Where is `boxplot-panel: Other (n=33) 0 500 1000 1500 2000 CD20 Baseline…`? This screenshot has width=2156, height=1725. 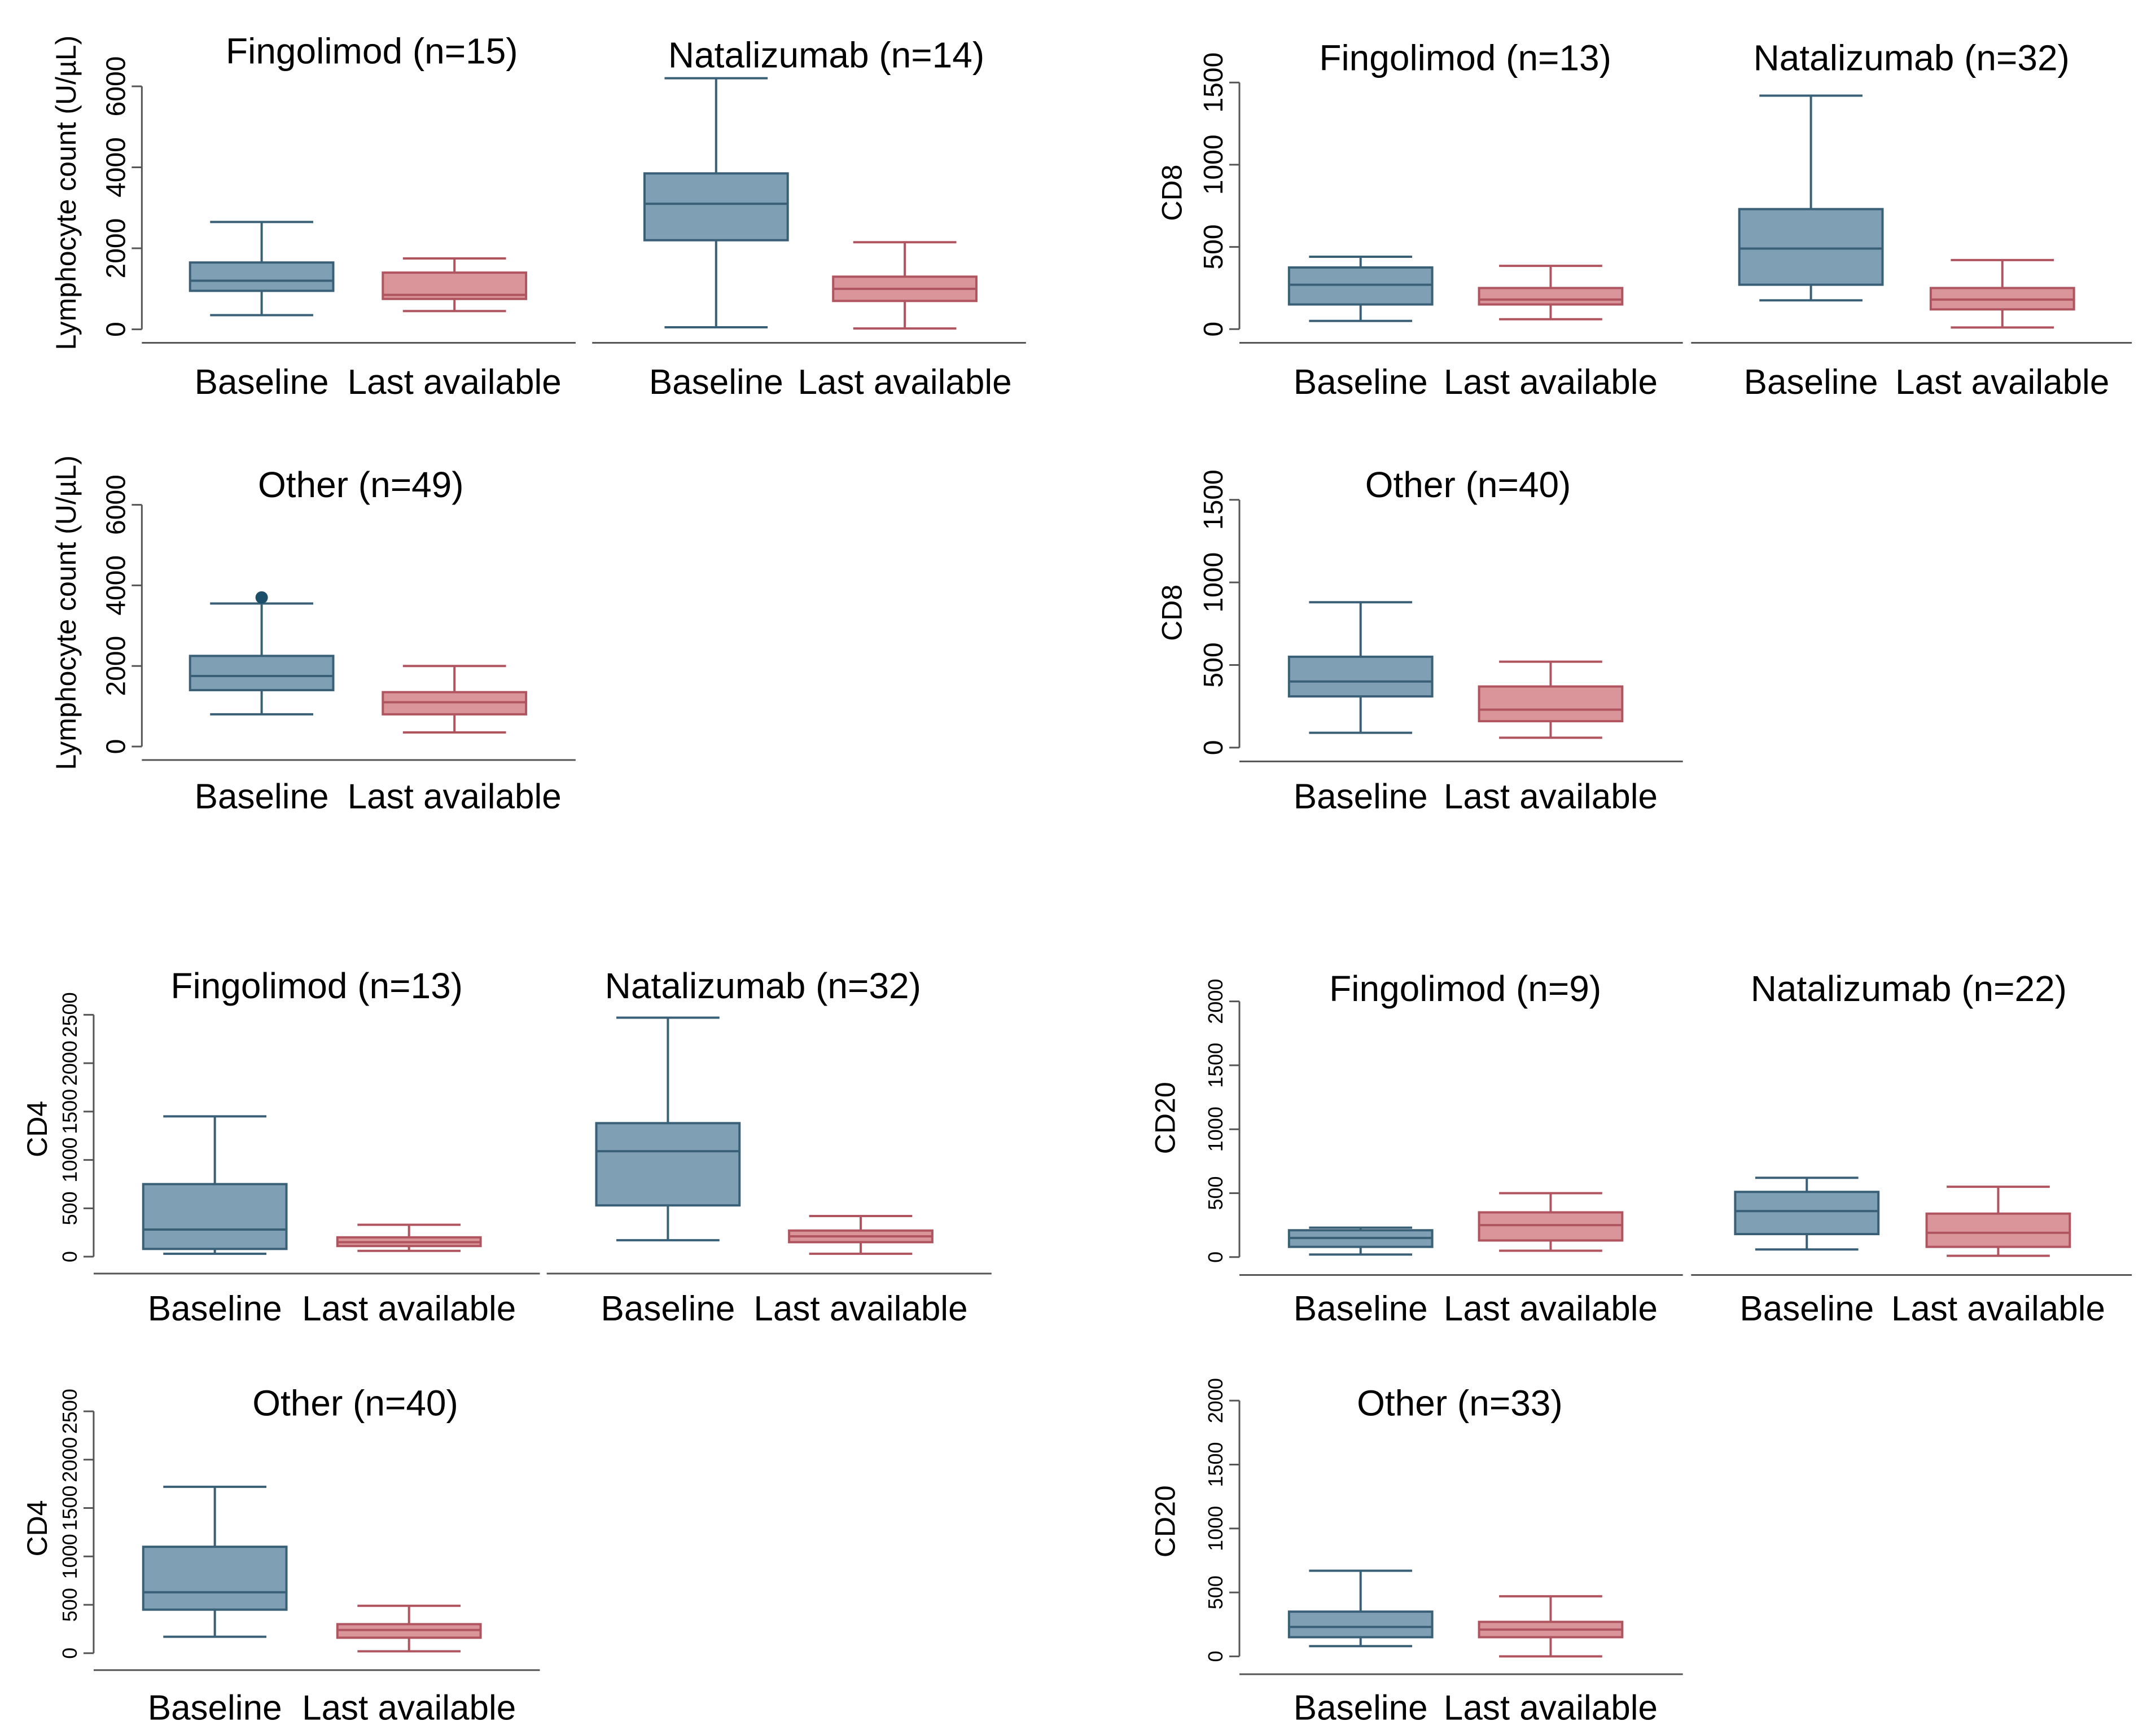
boxplot-panel: Other (n=33) 0 500 1000 1500 2000 CD20 Baseline… is located at coordinates (1403, 1551).